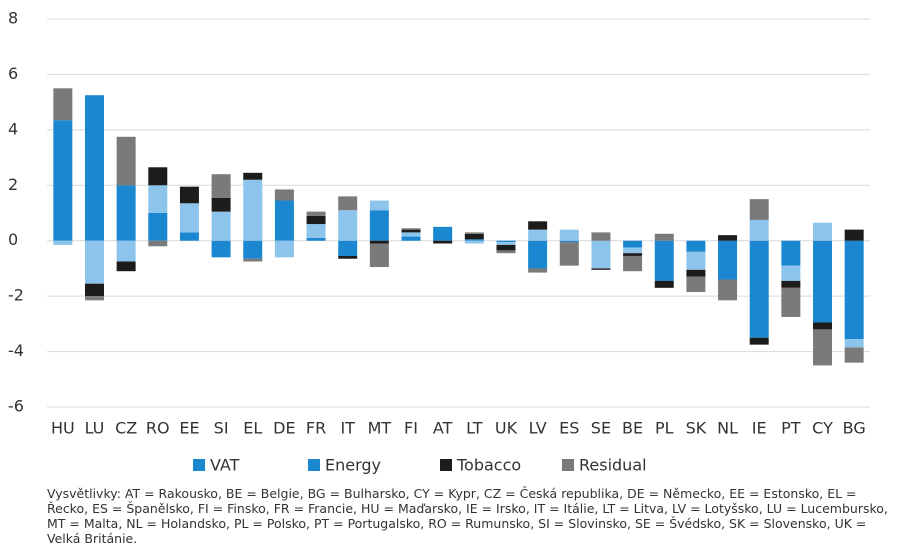 This screenshot has width=900, height=560. Describe the element at coordinates (488, 465) in the screenshot. I see `legend-label: Tobacco` at that location.